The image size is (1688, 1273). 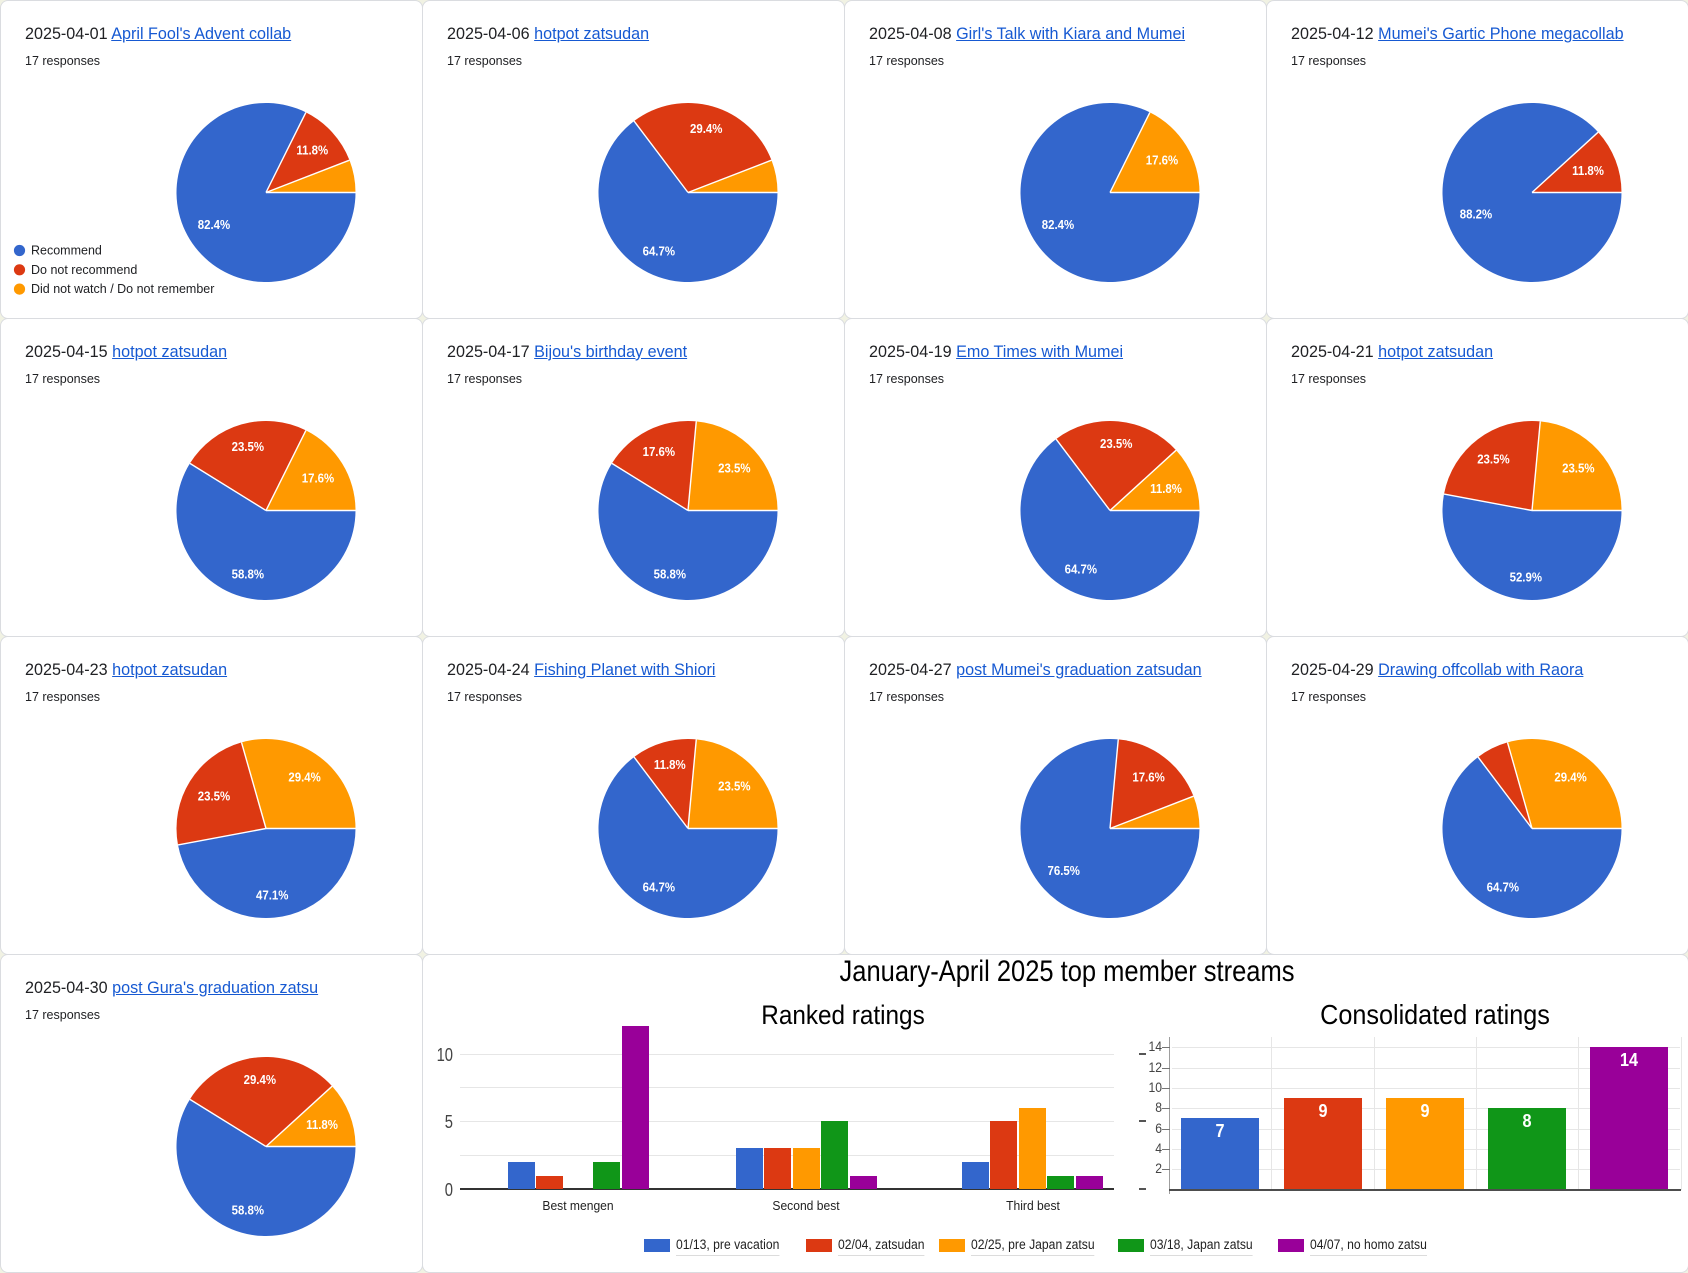 What do you see at coordinates (66, 251) in the screenshot?
I see `svg-text: Recommend` at bounding box center [66, 251].